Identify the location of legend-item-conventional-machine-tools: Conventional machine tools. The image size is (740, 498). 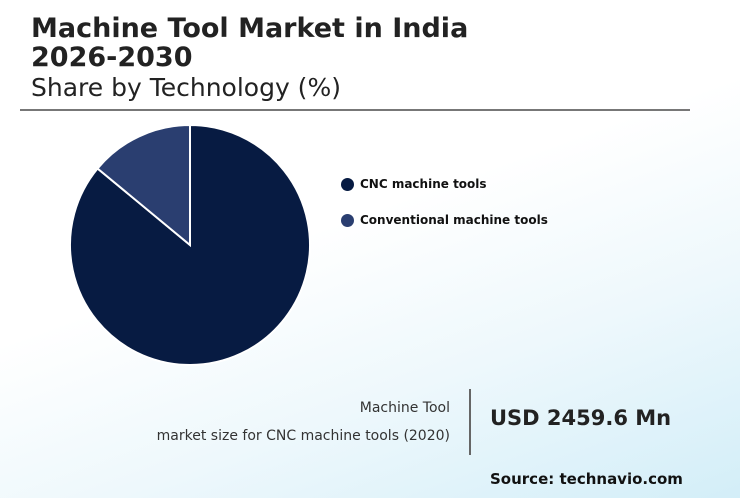
(444, 220).